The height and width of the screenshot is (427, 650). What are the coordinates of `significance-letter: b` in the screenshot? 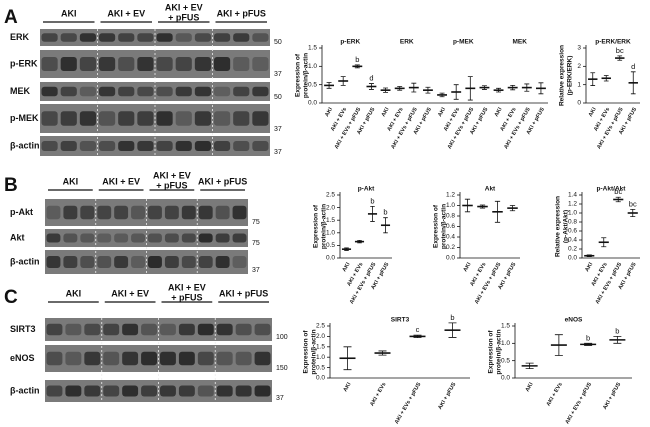 It's located at (452, 317).